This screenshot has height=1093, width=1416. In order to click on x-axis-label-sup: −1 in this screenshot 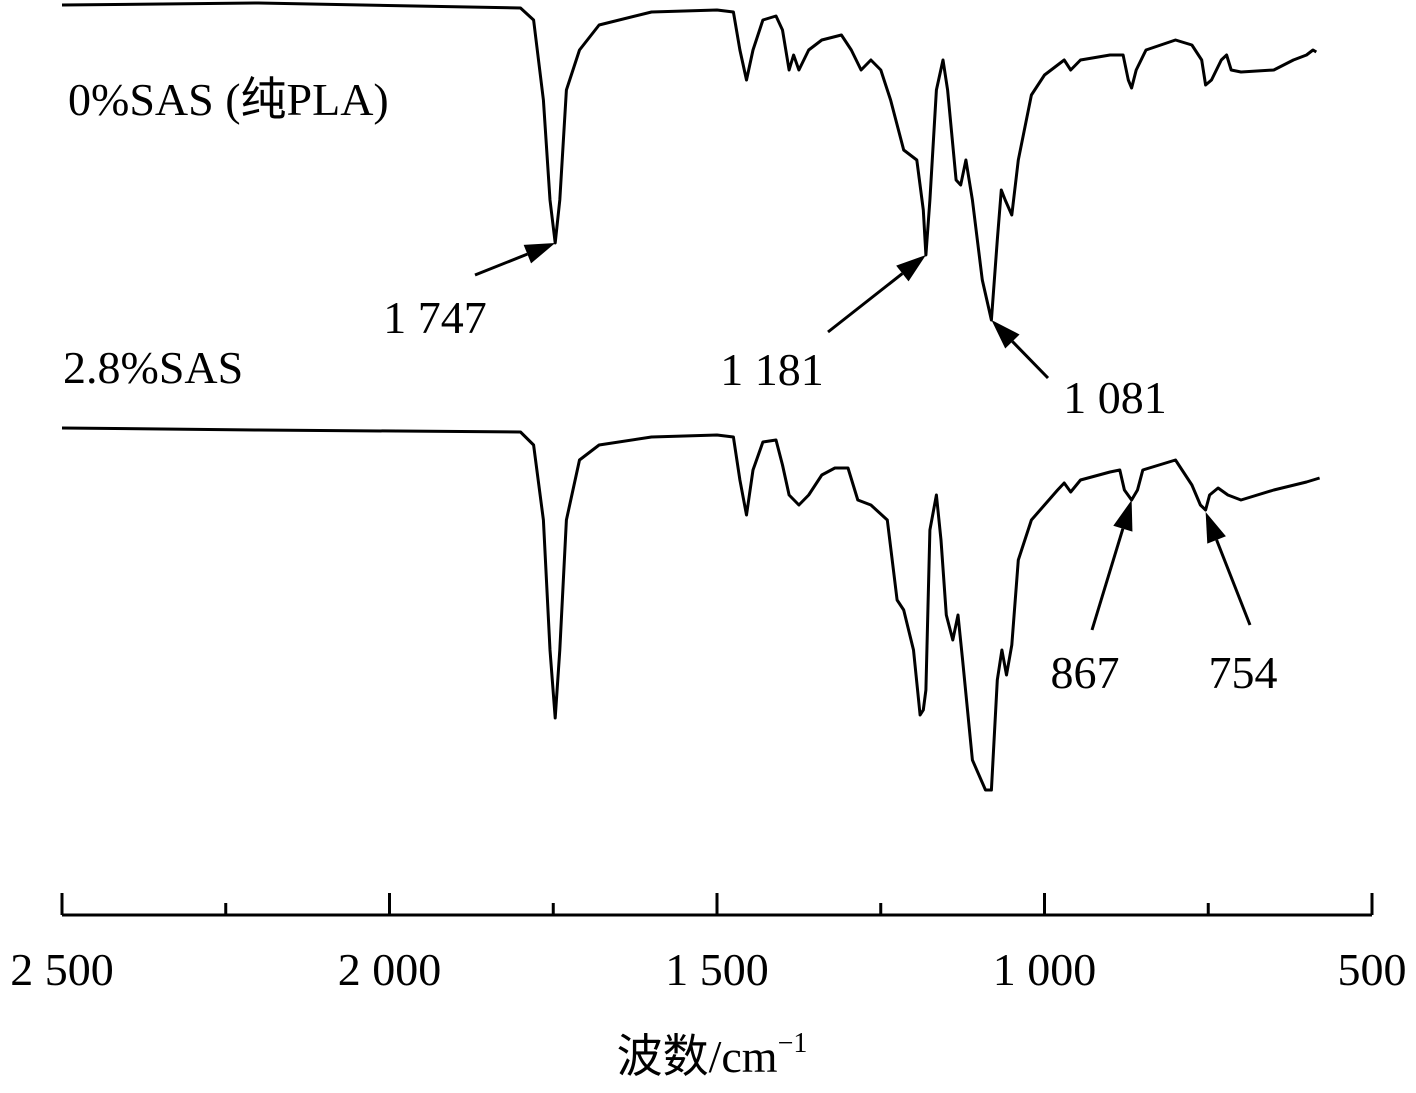, I will do `click(793, 1043)`.